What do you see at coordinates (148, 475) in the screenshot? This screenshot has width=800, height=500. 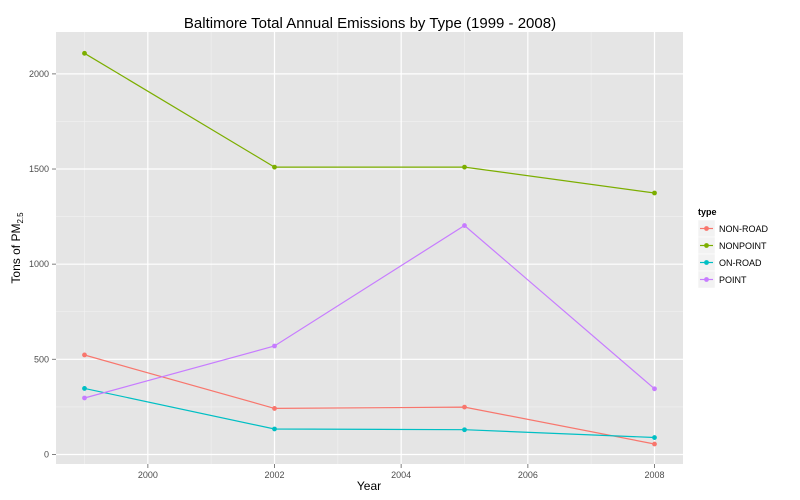 I see `x-tick-label: 2000` at bounding box center [148, 475].